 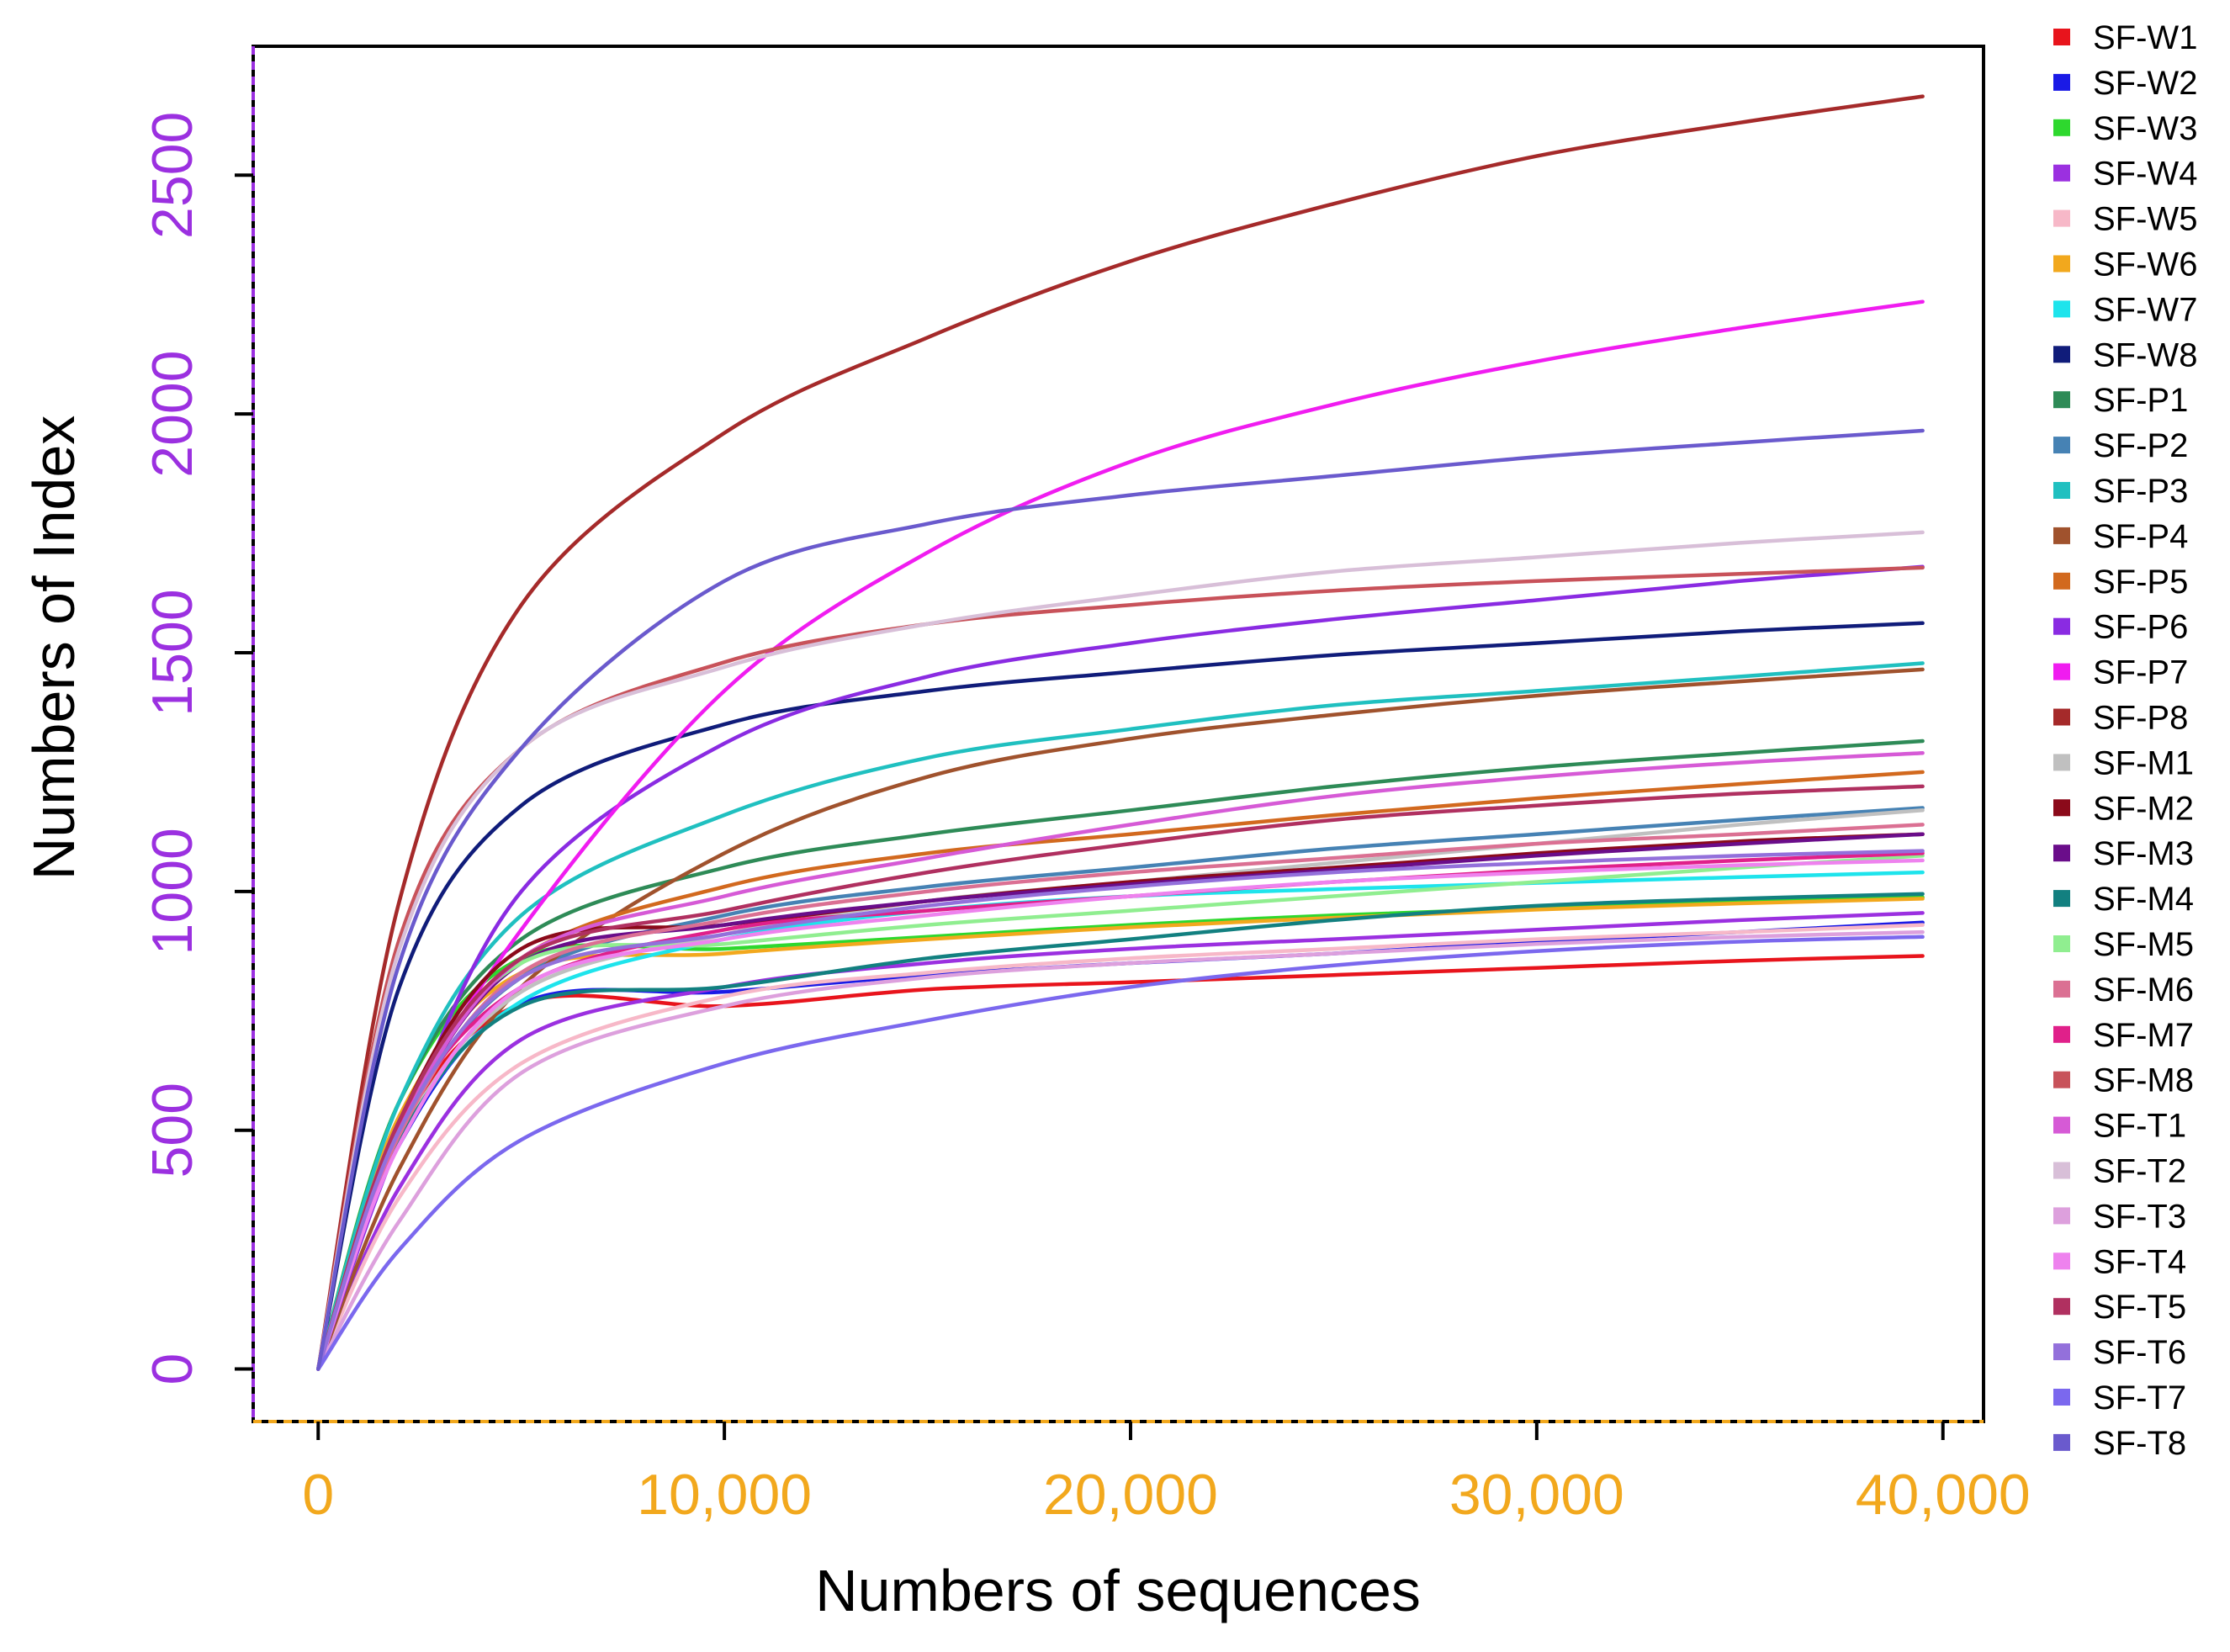 What do you see at coordinates (2061, 581) in the screenshot?
I see `legend-swatch-sf-p5` at bounding box center [2061, 581].